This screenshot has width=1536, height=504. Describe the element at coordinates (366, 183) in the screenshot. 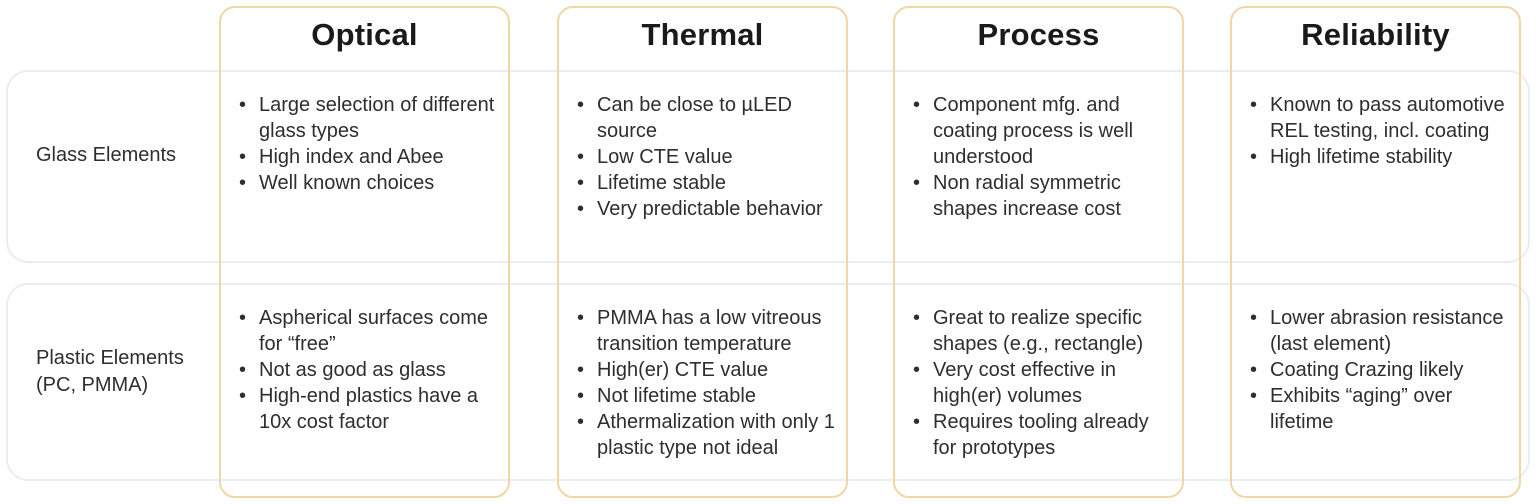

I see `bullet-item: Well known choices` at that location.